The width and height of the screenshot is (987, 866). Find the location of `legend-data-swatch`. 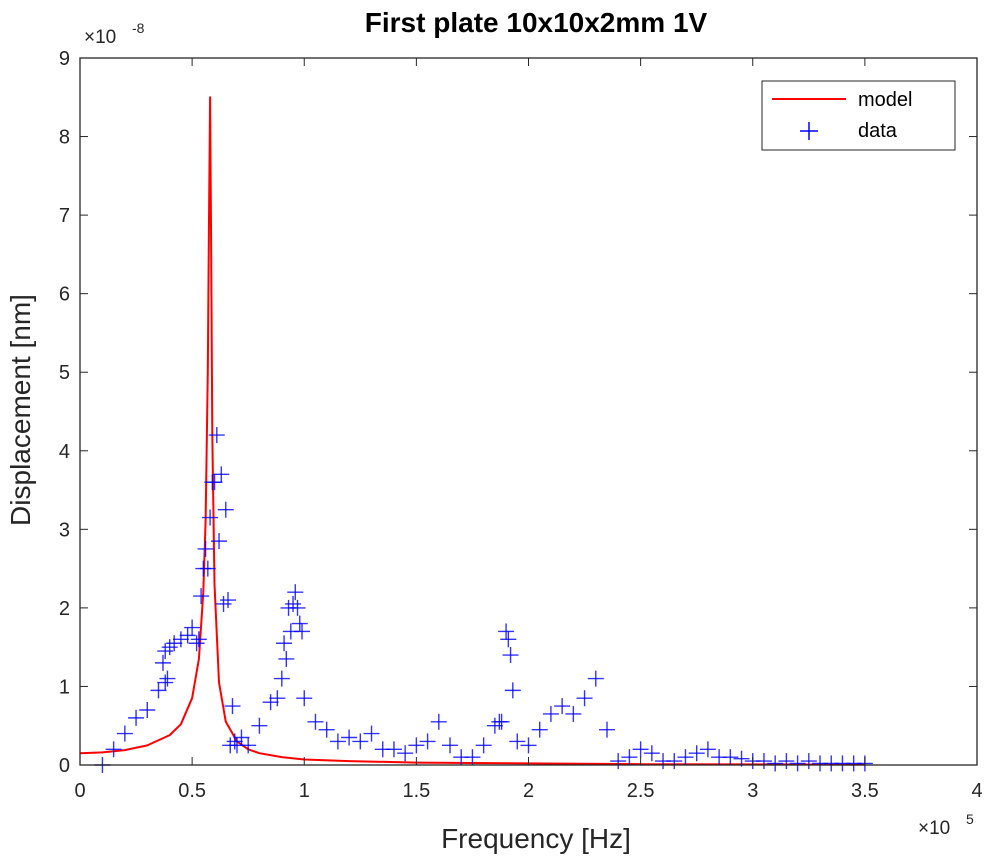

legend-data-swatch is located at coordinates (809, 131).